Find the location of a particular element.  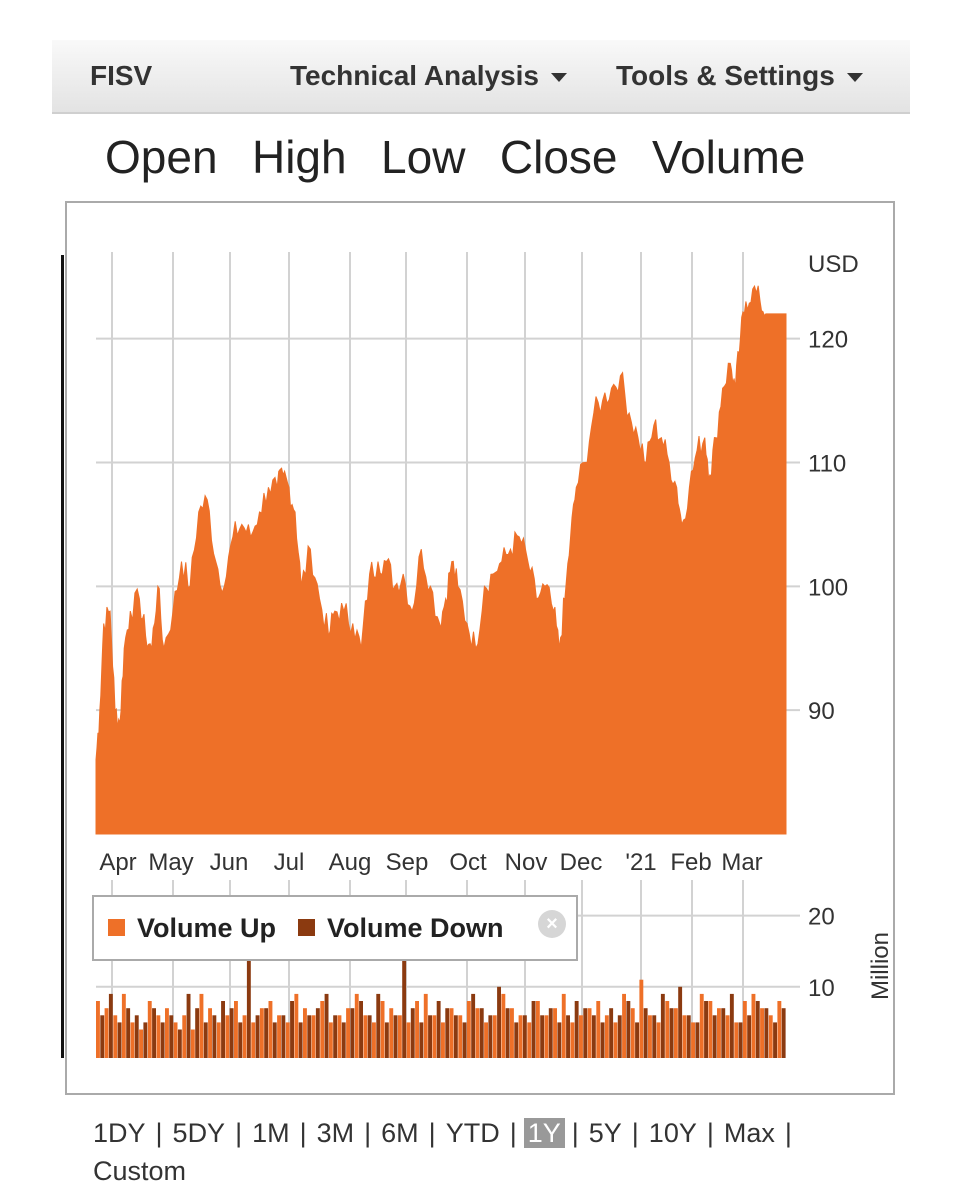

price-unit-label: USD is located at coordinates (833, 264).